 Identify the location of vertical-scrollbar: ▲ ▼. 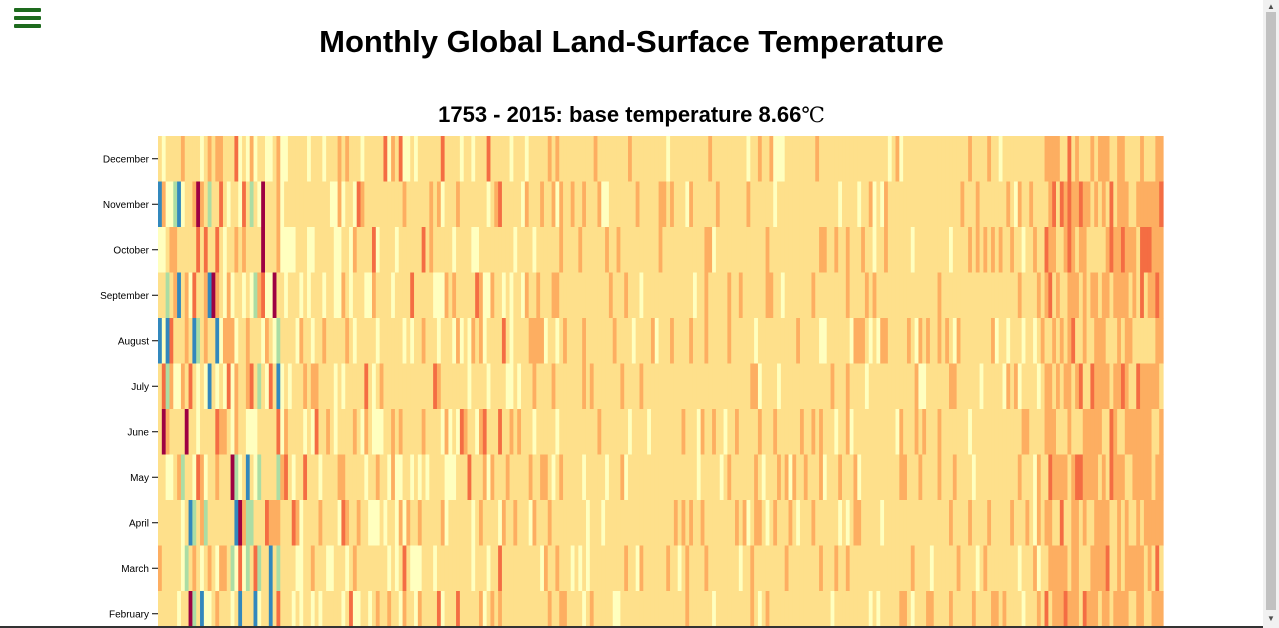
(1271, 314).